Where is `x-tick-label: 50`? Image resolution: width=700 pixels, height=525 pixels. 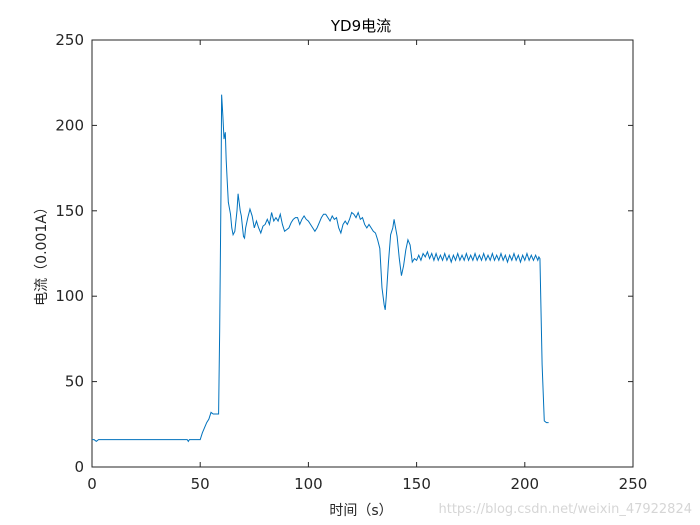 x-tick-label: 50 is located at coordinates (200, 484).